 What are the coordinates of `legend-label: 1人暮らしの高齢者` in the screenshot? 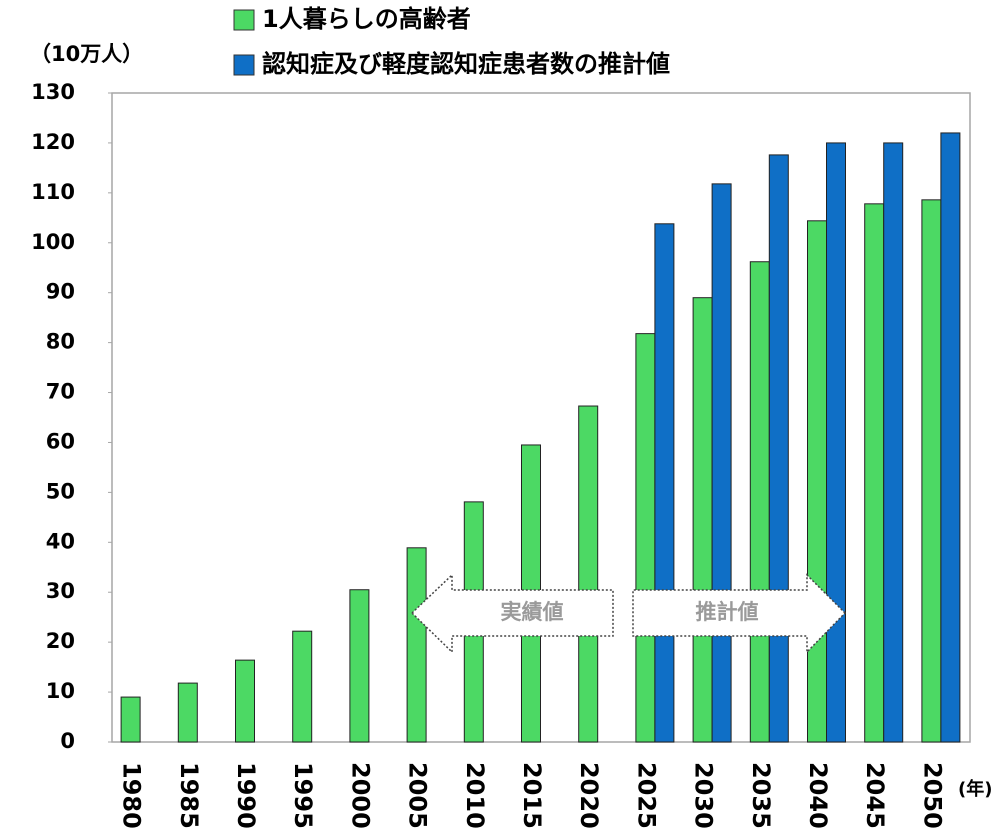 It's located at (366, 19).